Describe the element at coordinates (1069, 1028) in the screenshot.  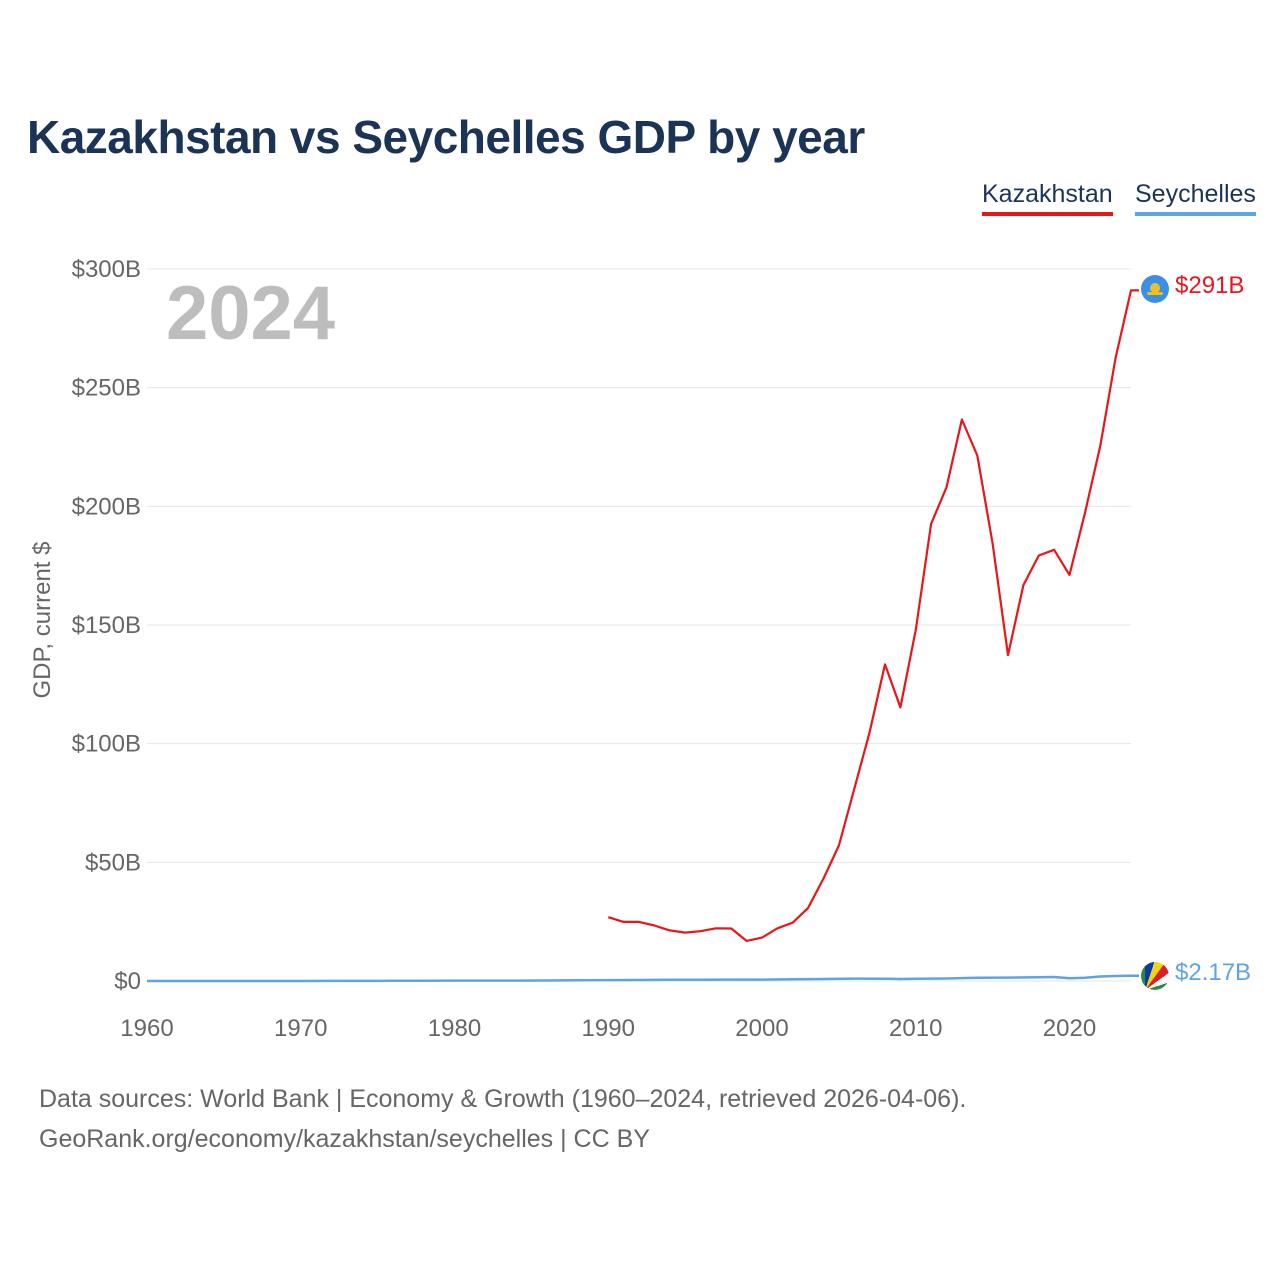
I see `x-tick-label: 2020` at that location.